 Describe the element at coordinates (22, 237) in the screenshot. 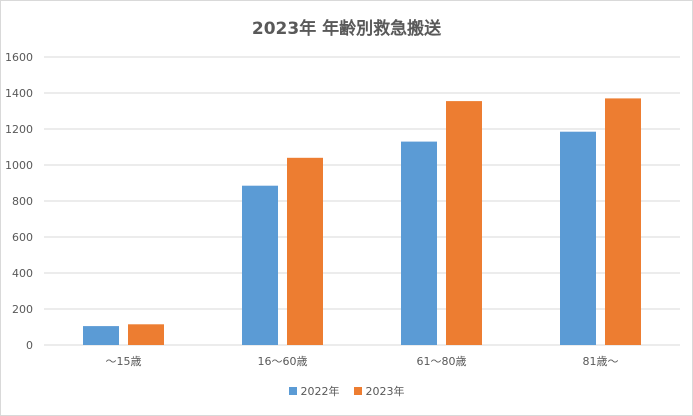

I see `y-tick-label: 600` at that location.